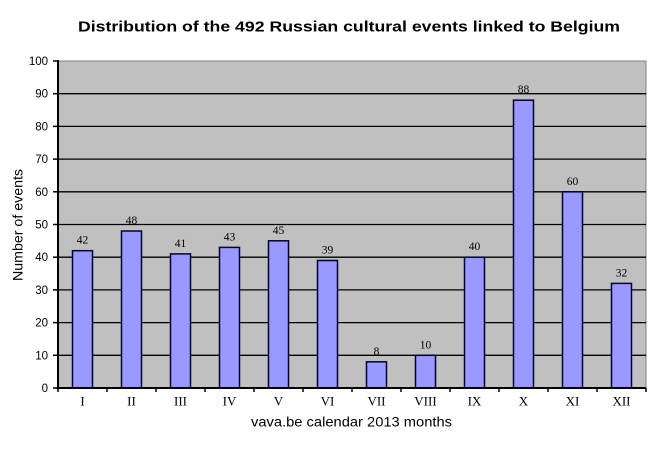 This screenshot has height=452, width=666. Describe the element at coordinates (131, 401) in the screenshot. I see `svg-text: II` at that location.